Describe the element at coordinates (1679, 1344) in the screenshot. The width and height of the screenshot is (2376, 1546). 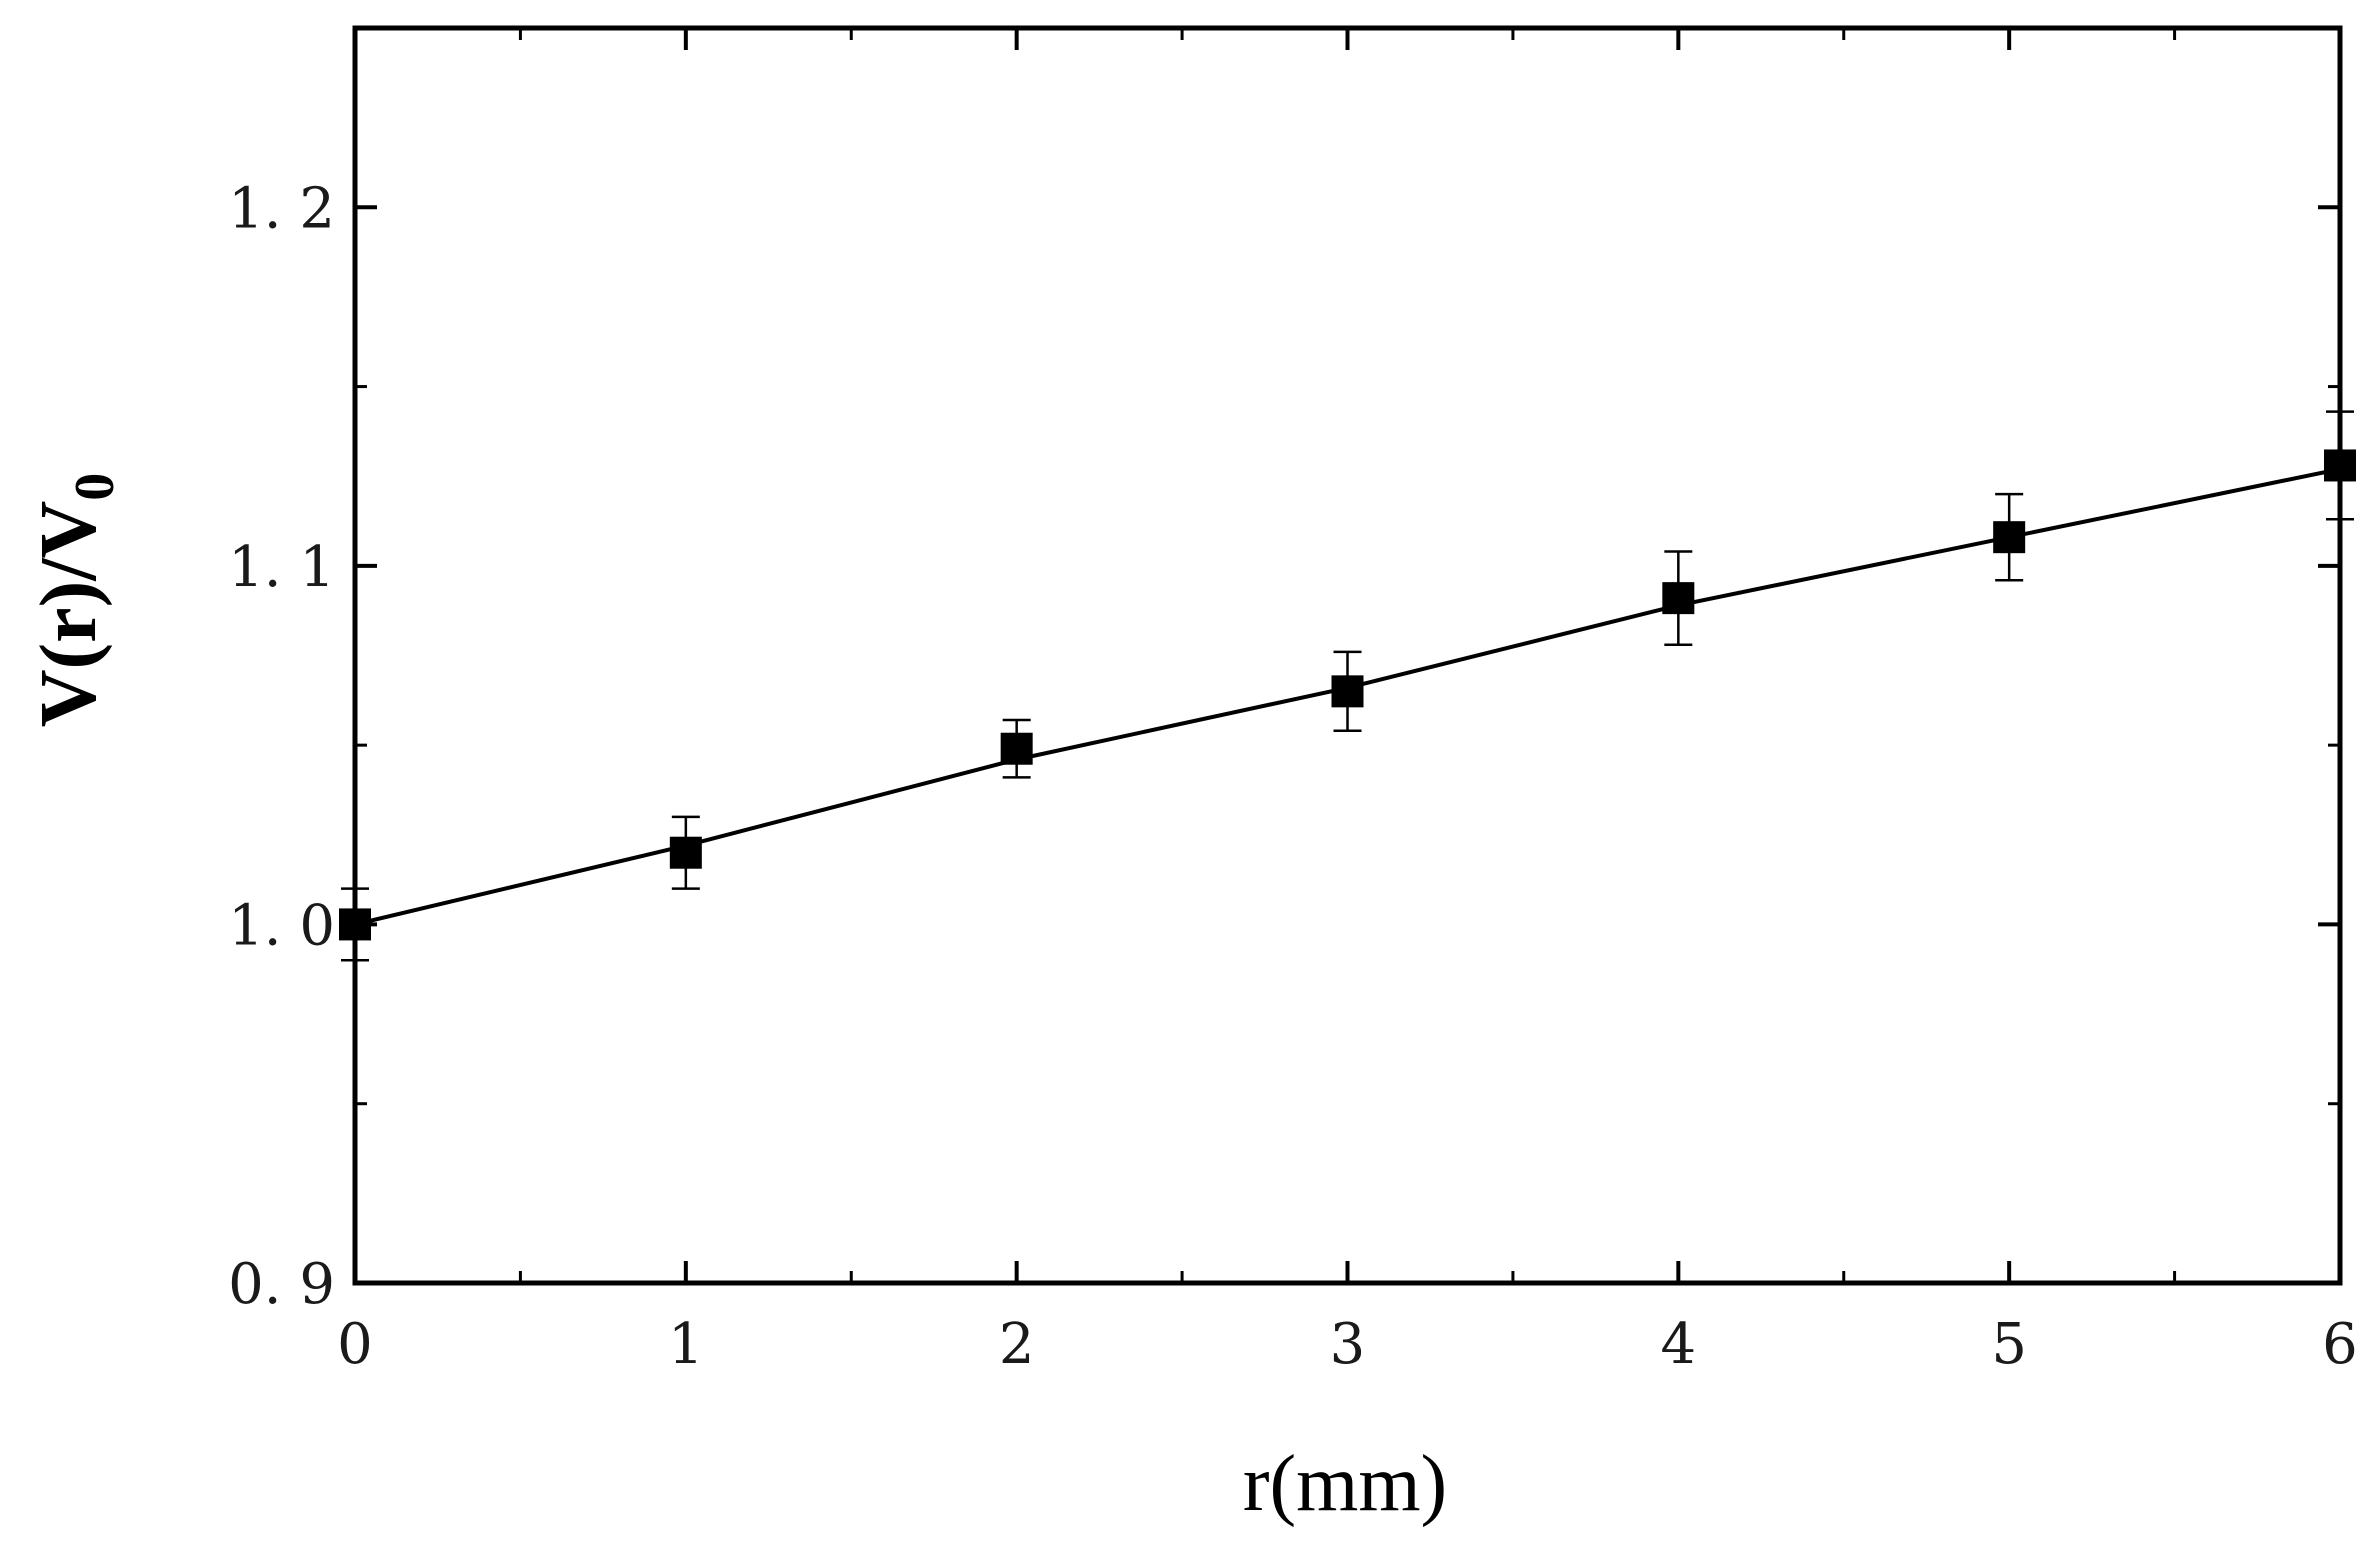
I see `x-tick-label: 4` at that location.